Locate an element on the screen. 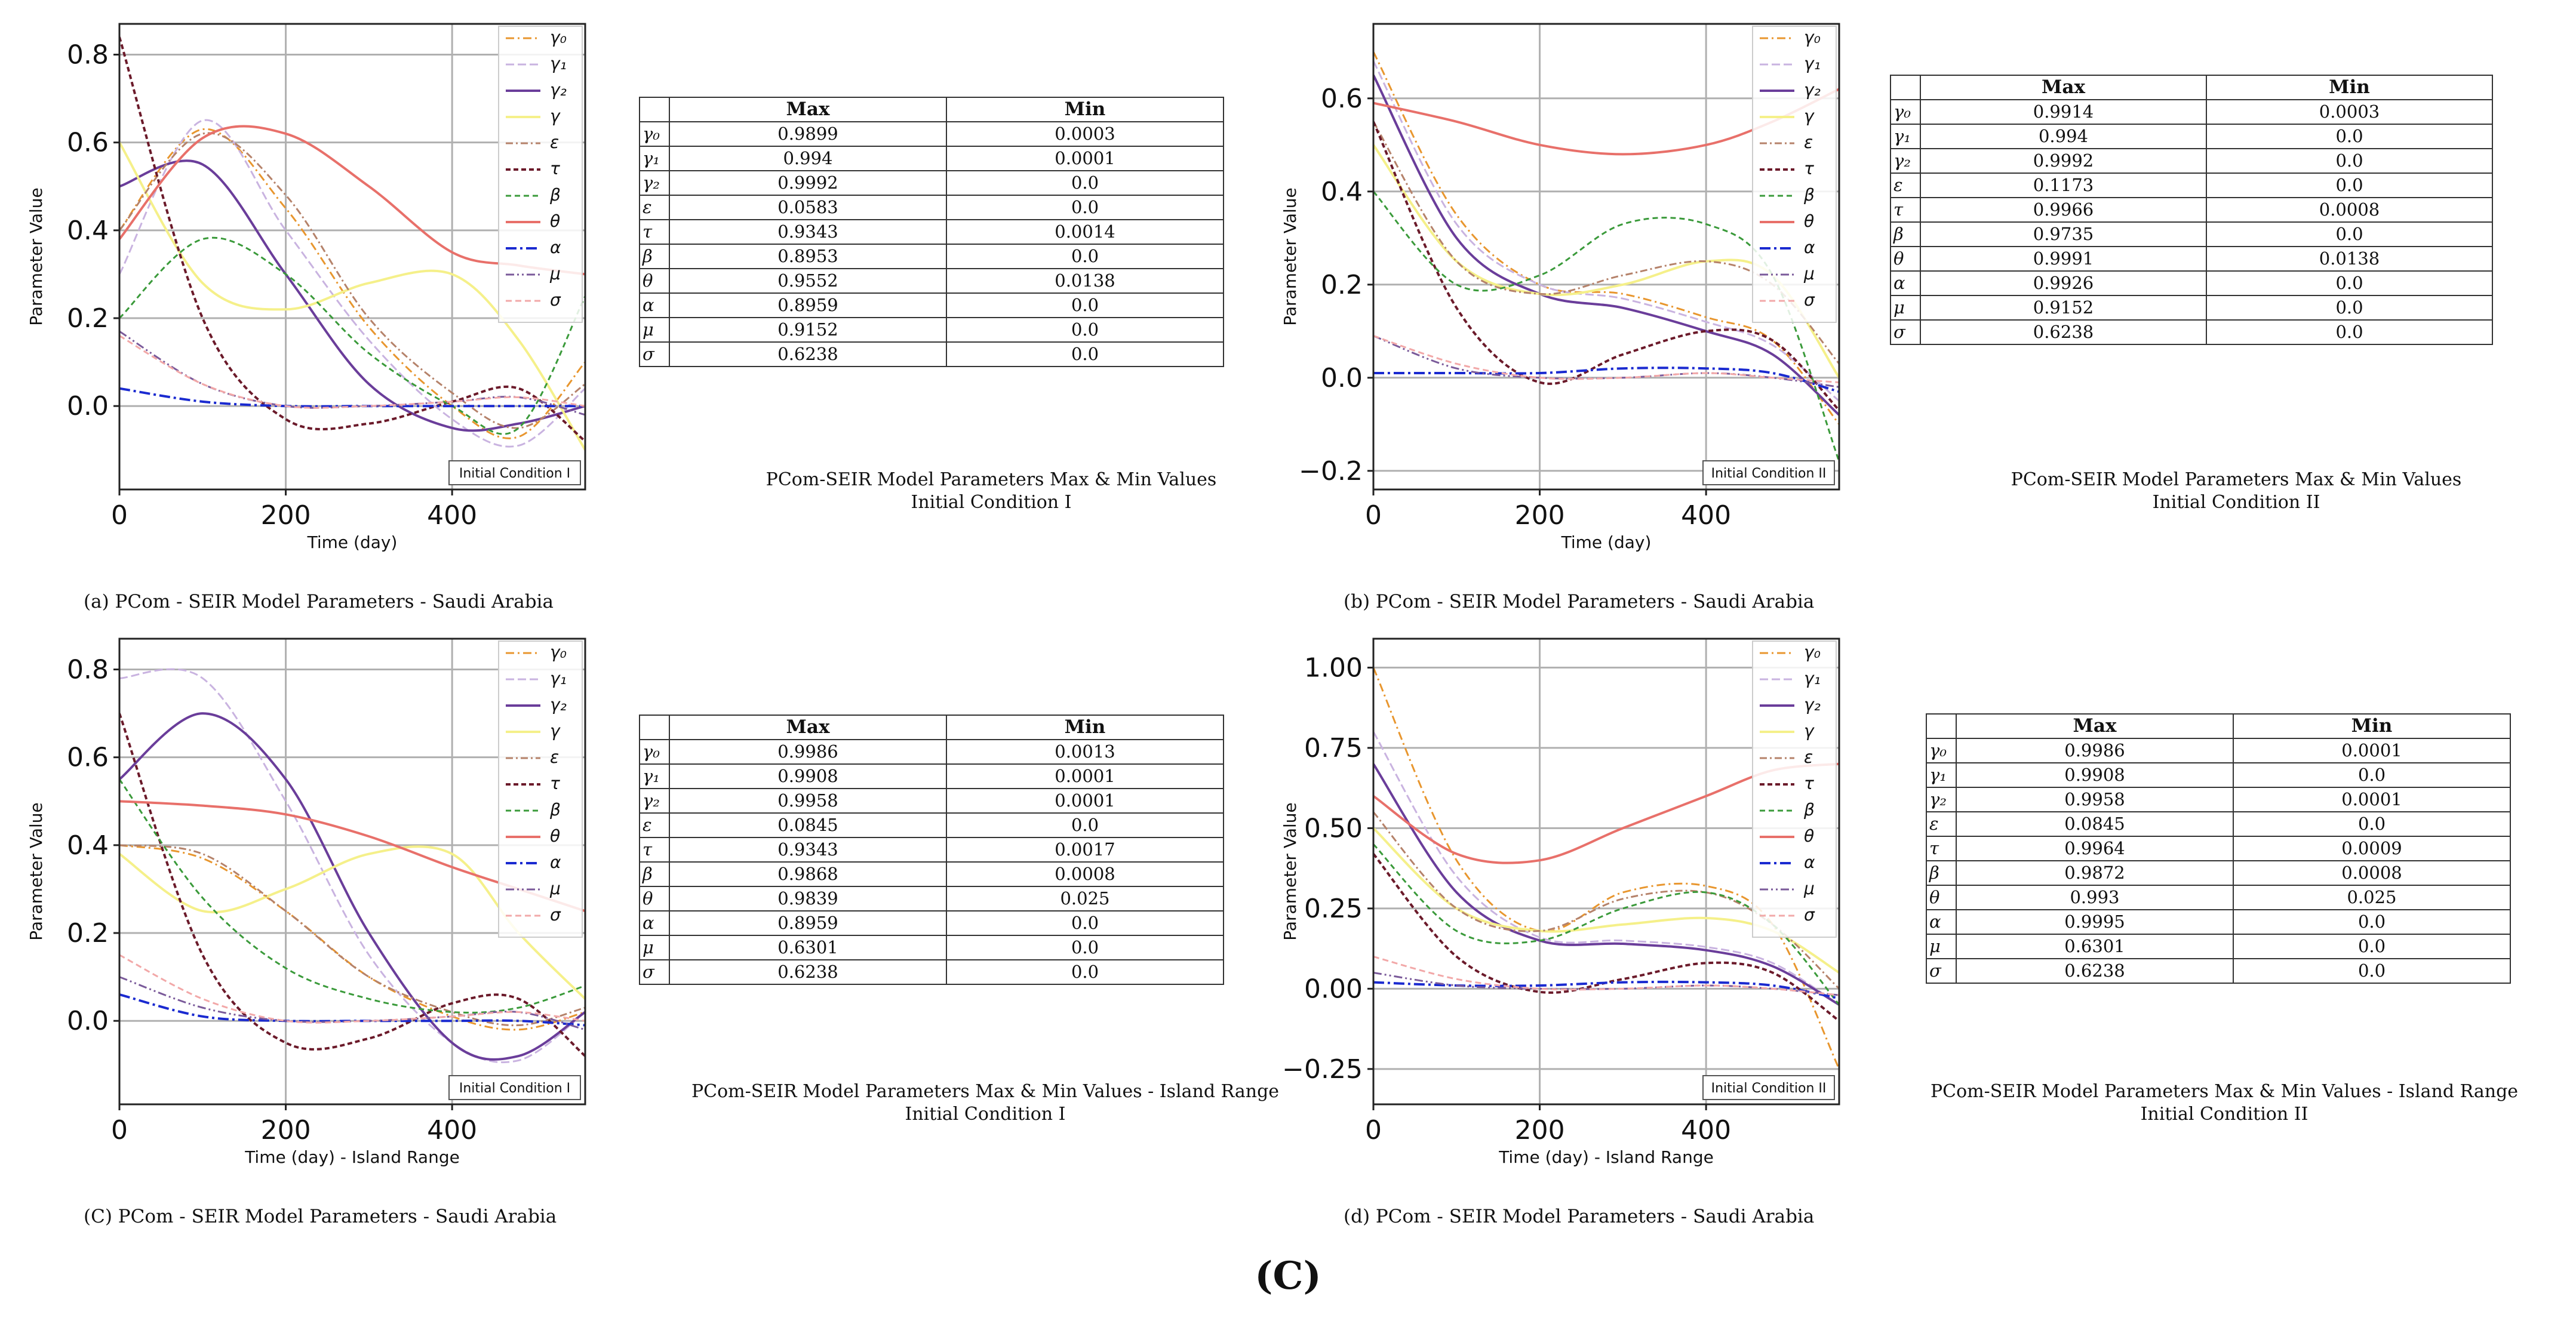 The image size is (2576, 1321). max-cell: 0.9152 is located at coordinates (808, 330).